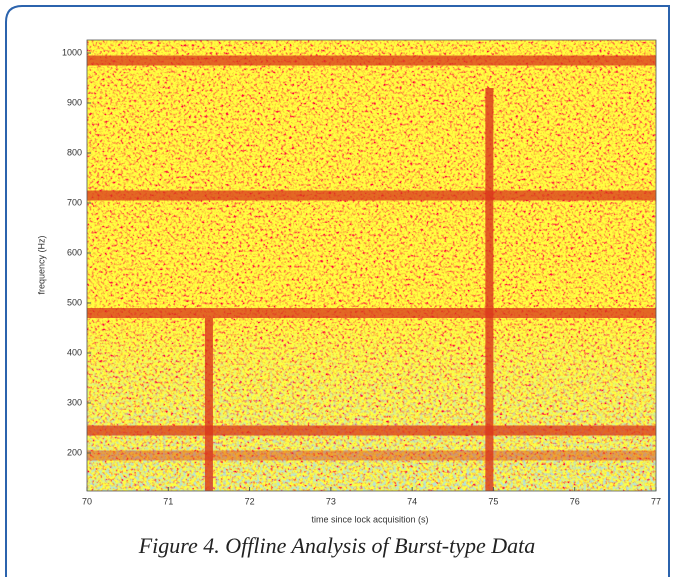 This screenshot has width=675, height=587. I want to click on x-tick-label: 75, so click(493, 501).